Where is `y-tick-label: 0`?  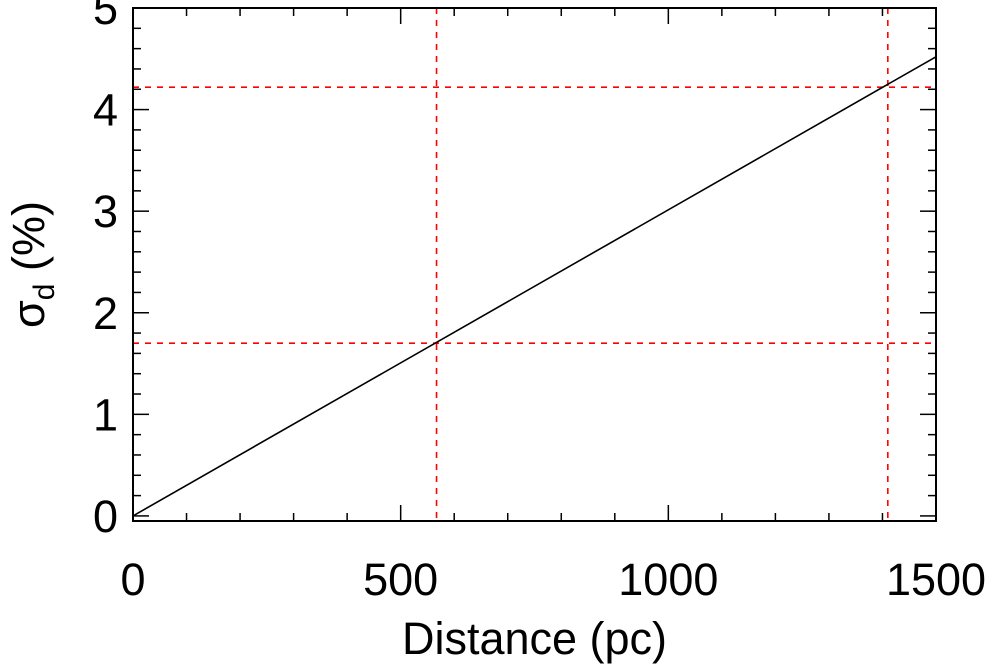 y-tick-label: 0 is located at coordinates (105, 516).